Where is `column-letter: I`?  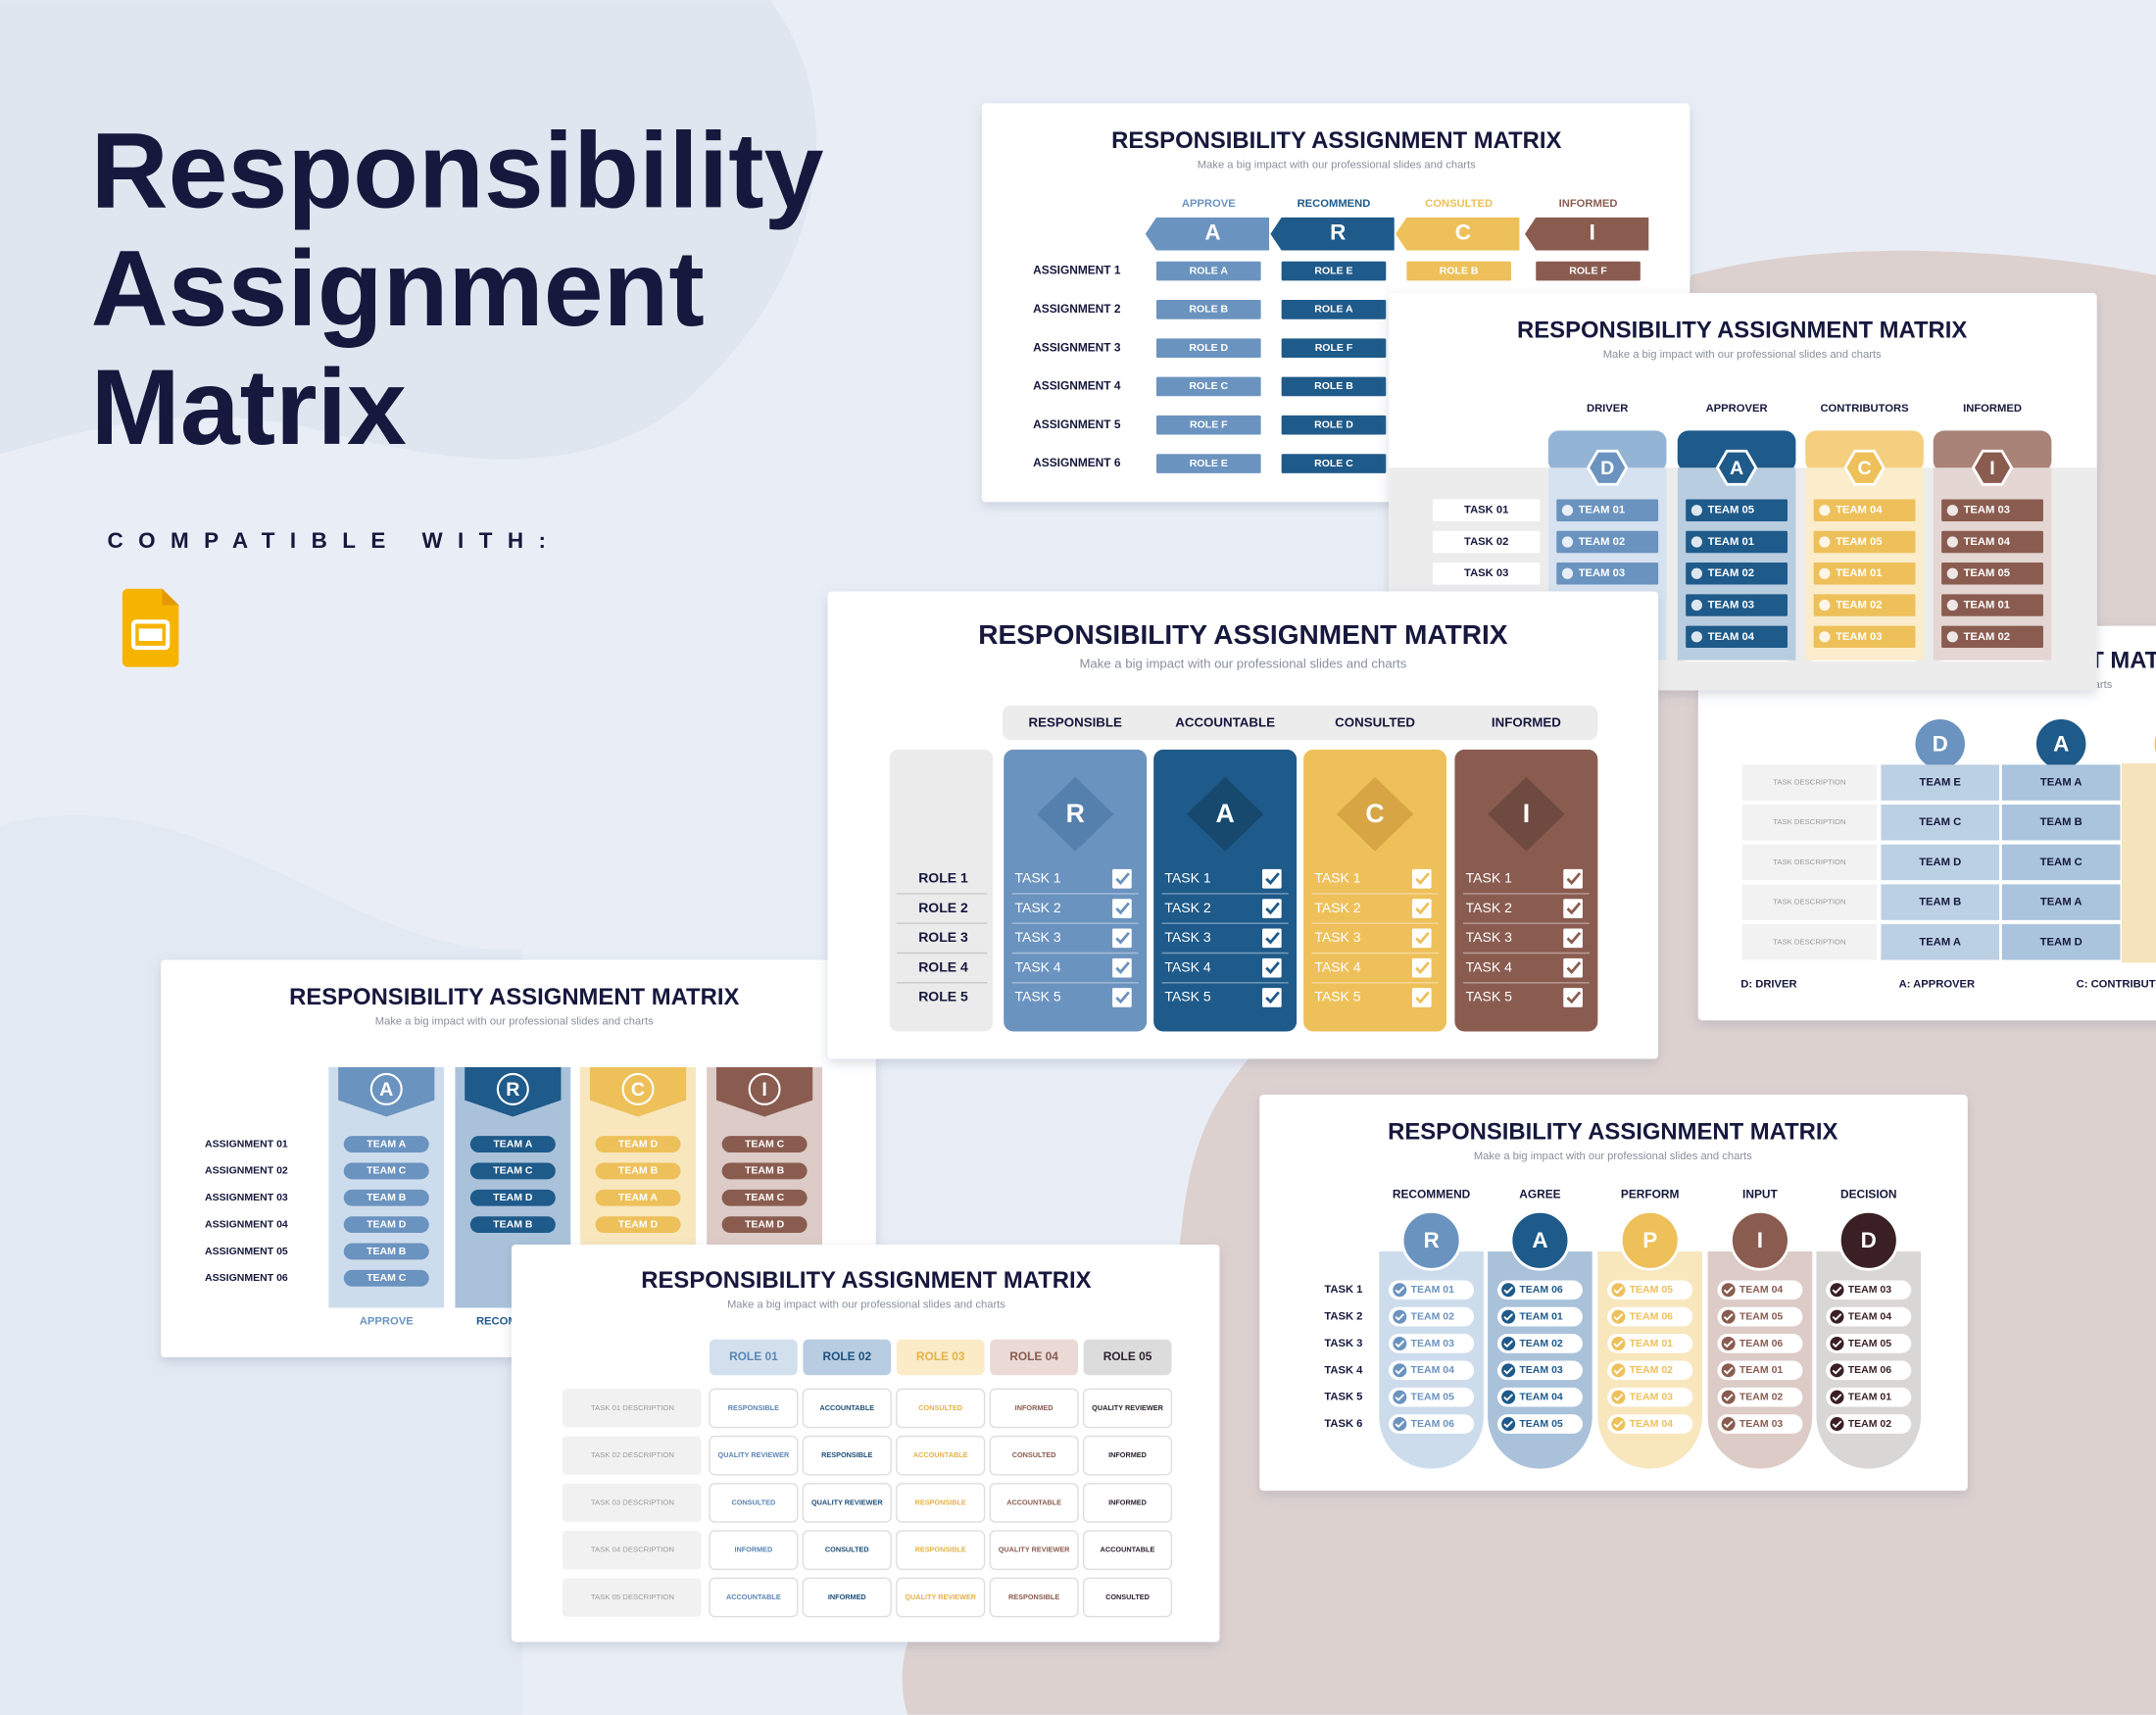
column-letter: I is located at coordinates (1592, 232).